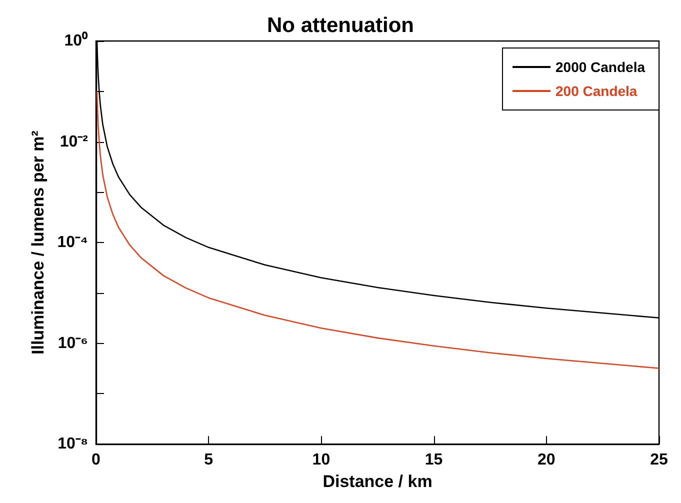  I want to click on y-tick-label: 10⁻⁶, so click(73, 343).